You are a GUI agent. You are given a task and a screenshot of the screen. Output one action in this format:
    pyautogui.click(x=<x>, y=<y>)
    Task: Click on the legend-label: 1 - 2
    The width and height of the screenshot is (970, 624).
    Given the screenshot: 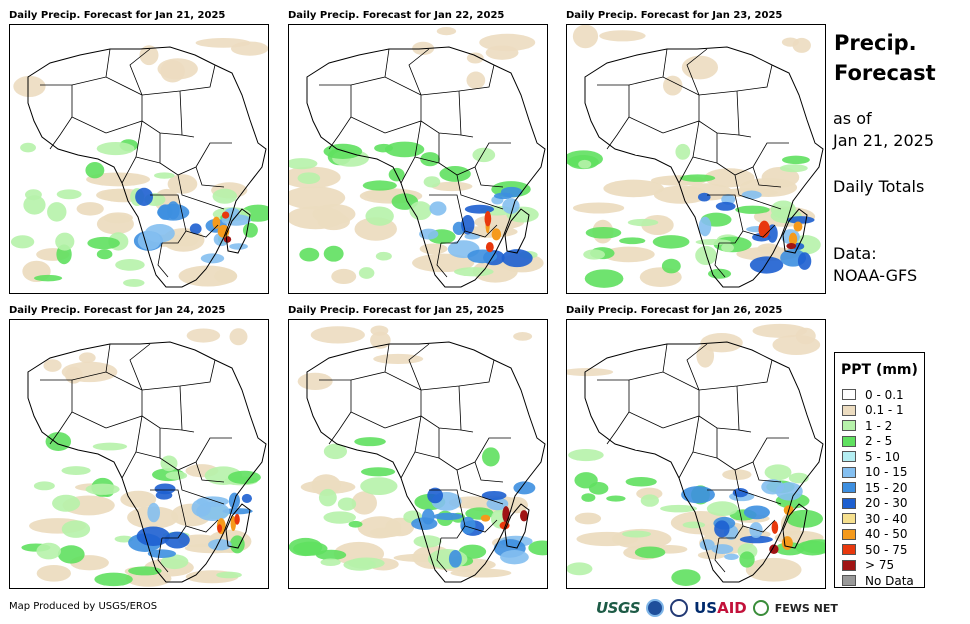 What is the action you would take?
    pyautogui.click(x=879, y=425)
    